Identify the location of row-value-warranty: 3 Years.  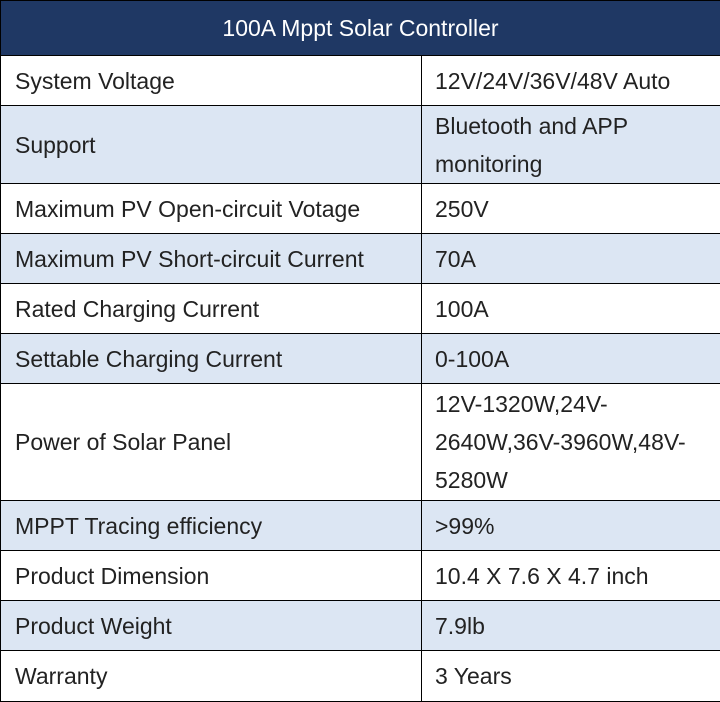
(571, 676).